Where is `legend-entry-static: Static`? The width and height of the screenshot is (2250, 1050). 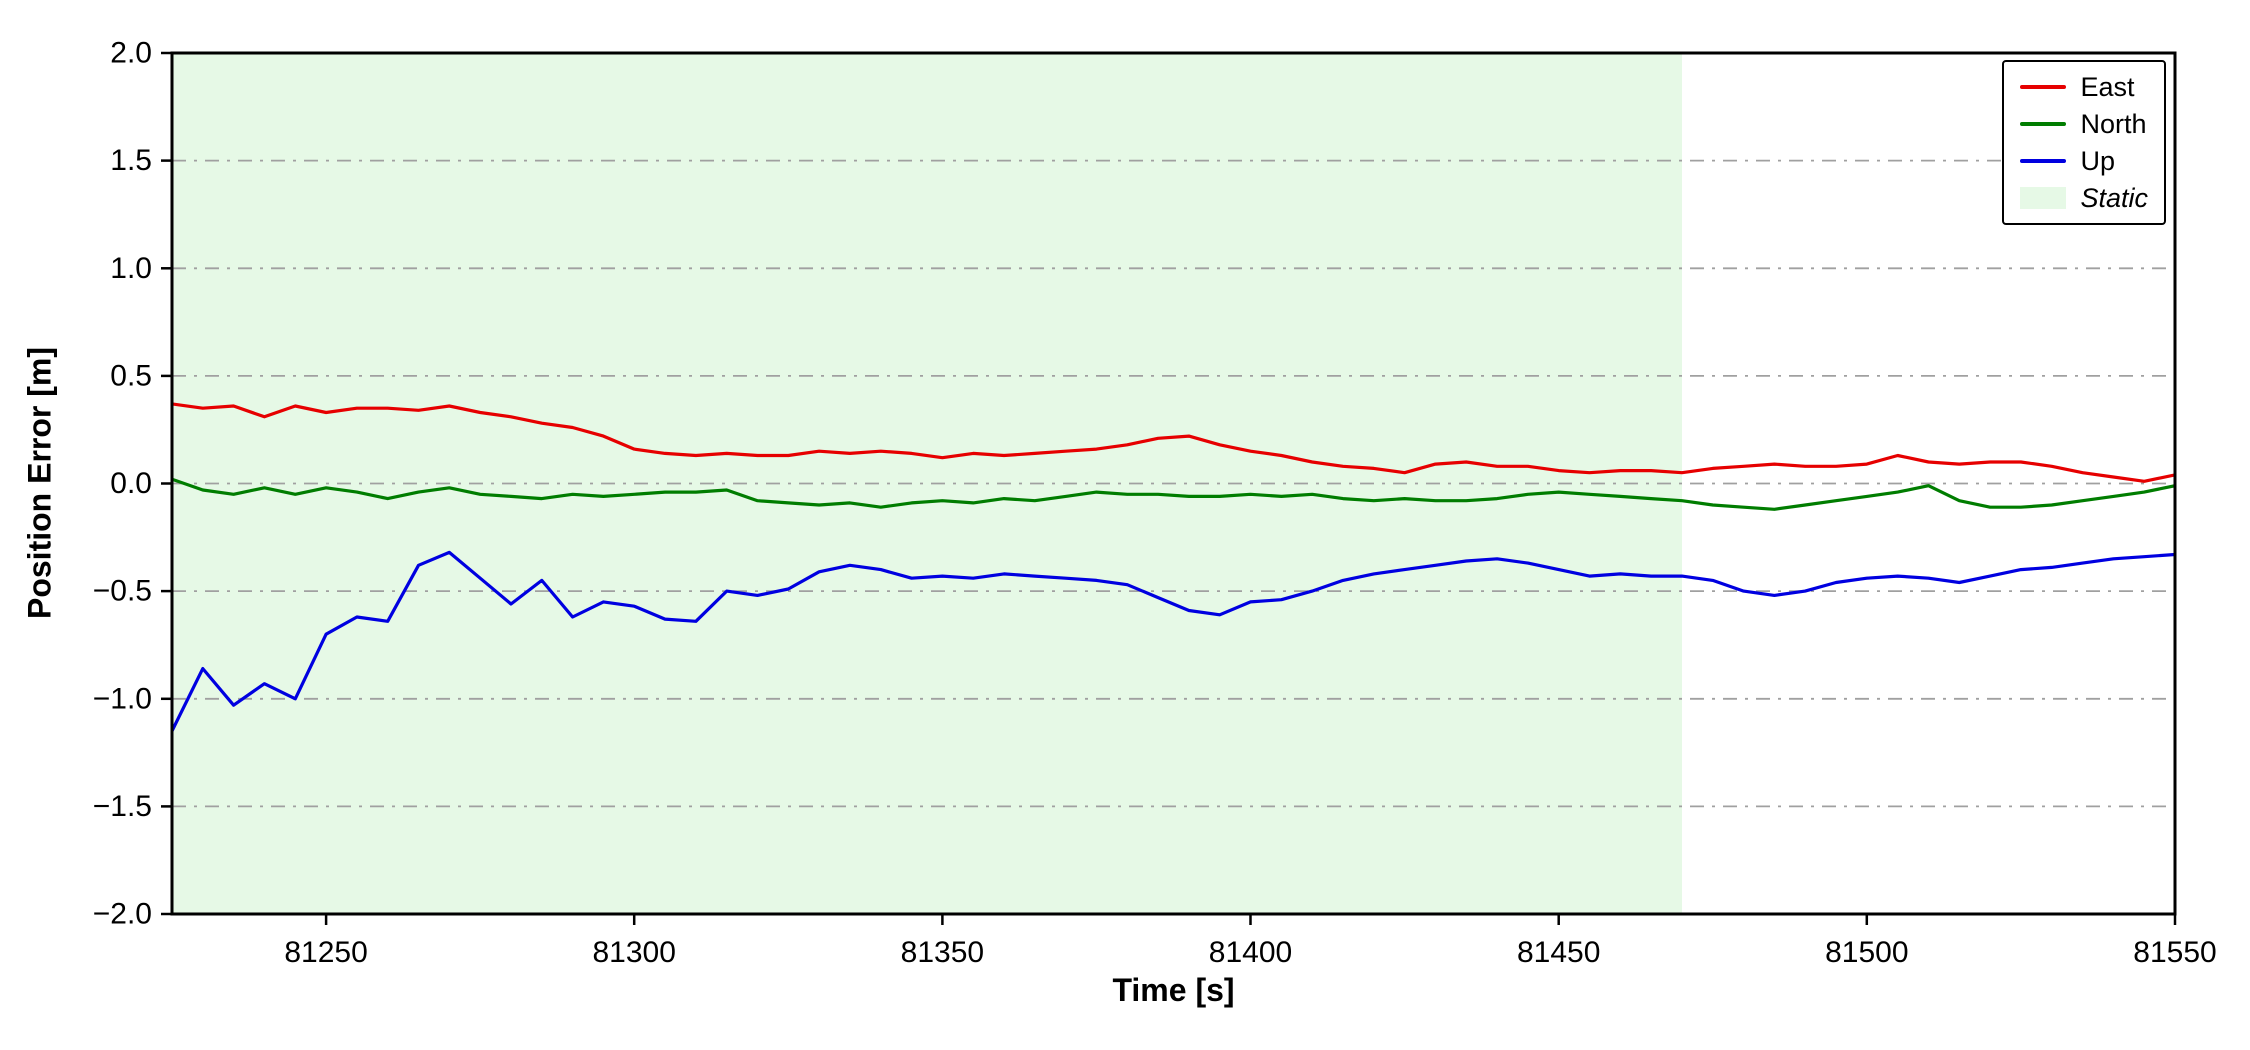
legend-entry-static: Static is located at coordinates (2084, 198).